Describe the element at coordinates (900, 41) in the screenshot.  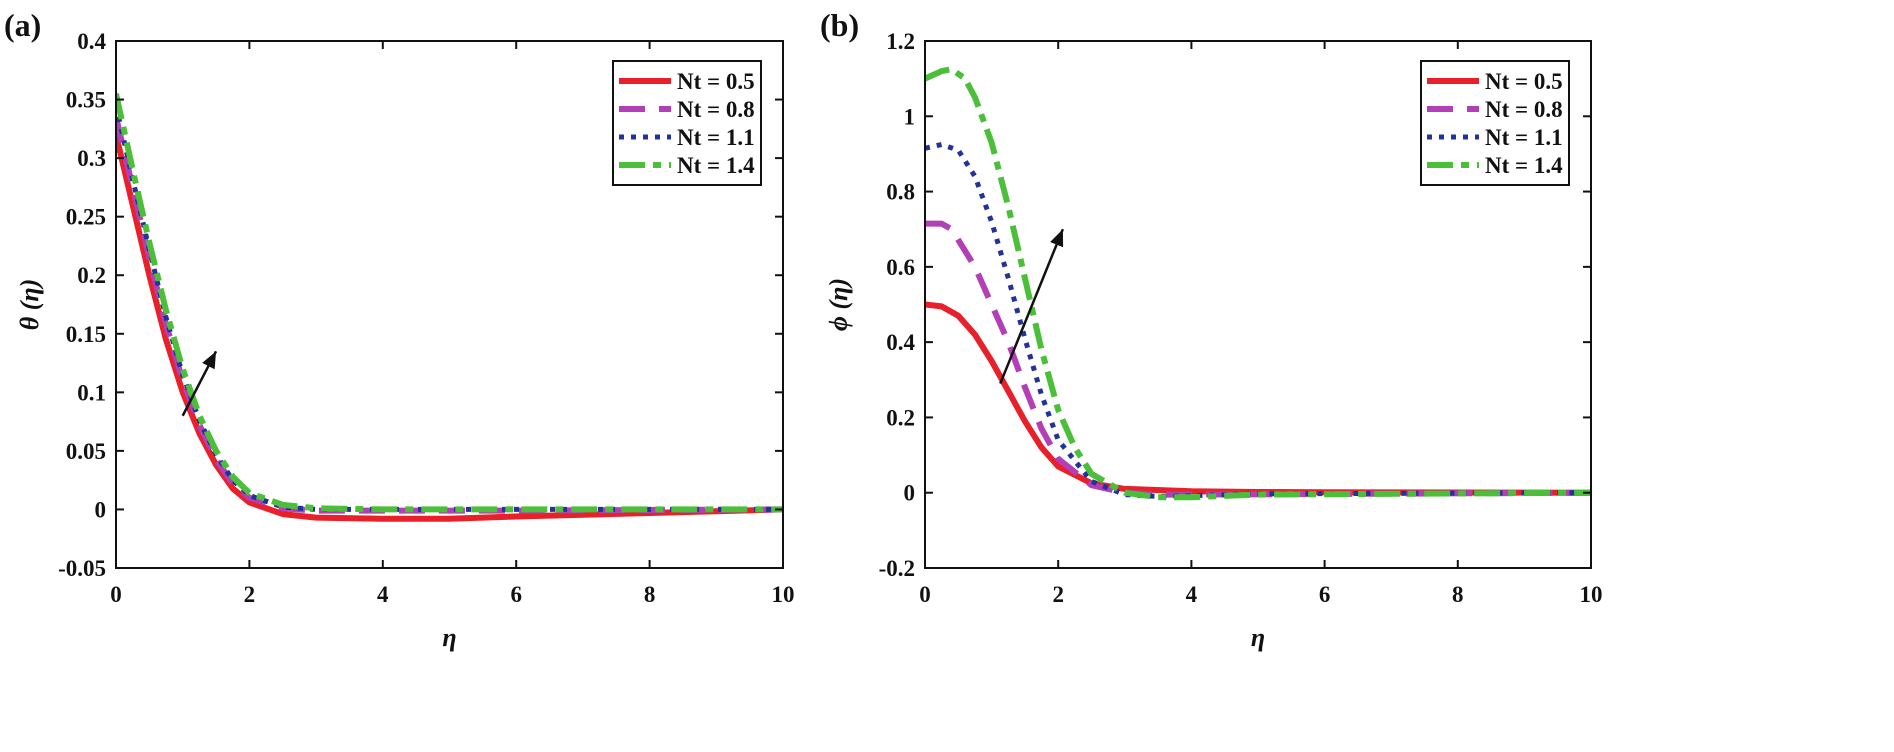
I see `y-tick-label: 1.2` at that location.